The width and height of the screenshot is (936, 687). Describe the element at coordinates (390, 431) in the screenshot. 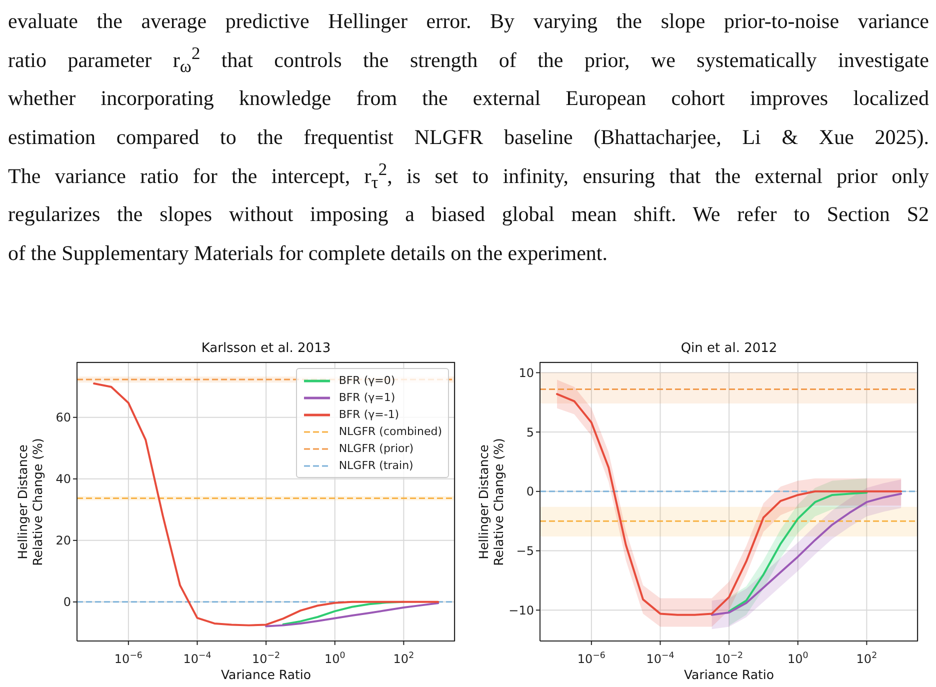

I see `legend-label: NLGFR (combined)` at that location.